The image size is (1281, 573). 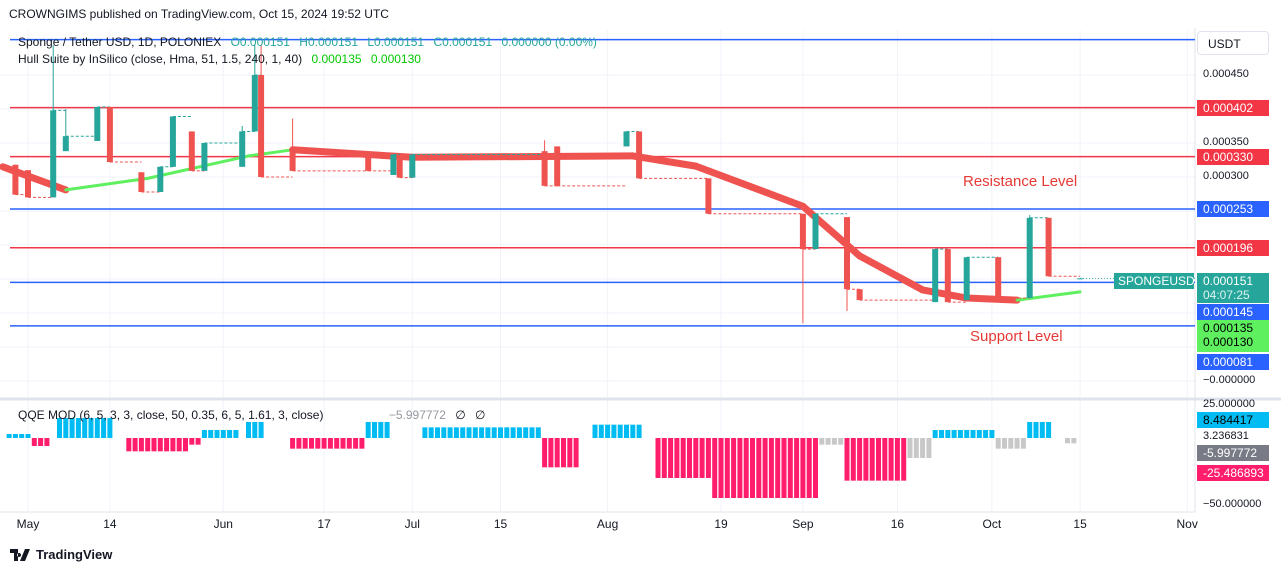 I want to click on hull-badge: 0.000135 0.000130, so click(x=1233, y=336).